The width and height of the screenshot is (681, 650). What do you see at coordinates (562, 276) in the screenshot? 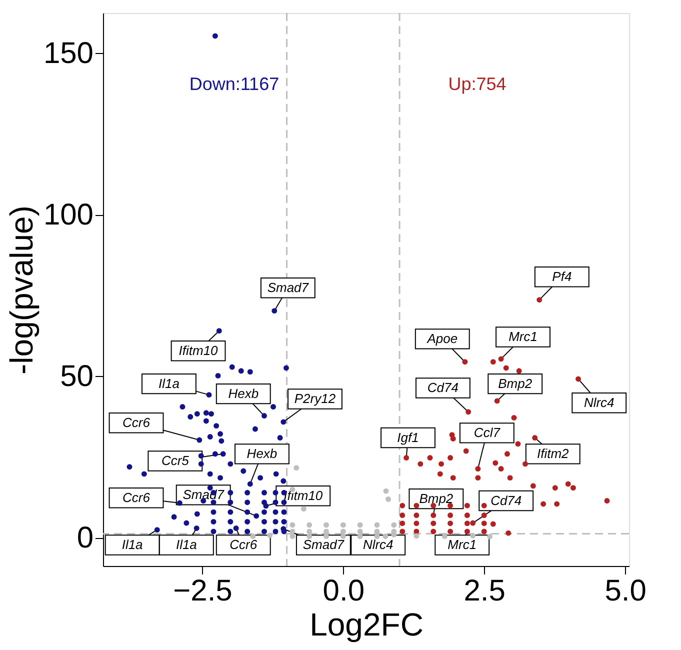
I see `annotation: Pf4` at bounding box center [562, 276].